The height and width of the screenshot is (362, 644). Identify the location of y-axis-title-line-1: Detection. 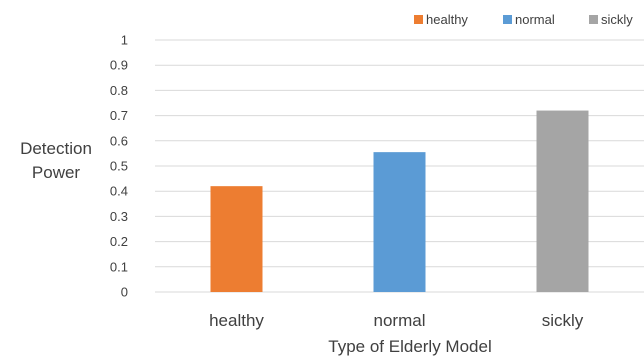
(56, 148).